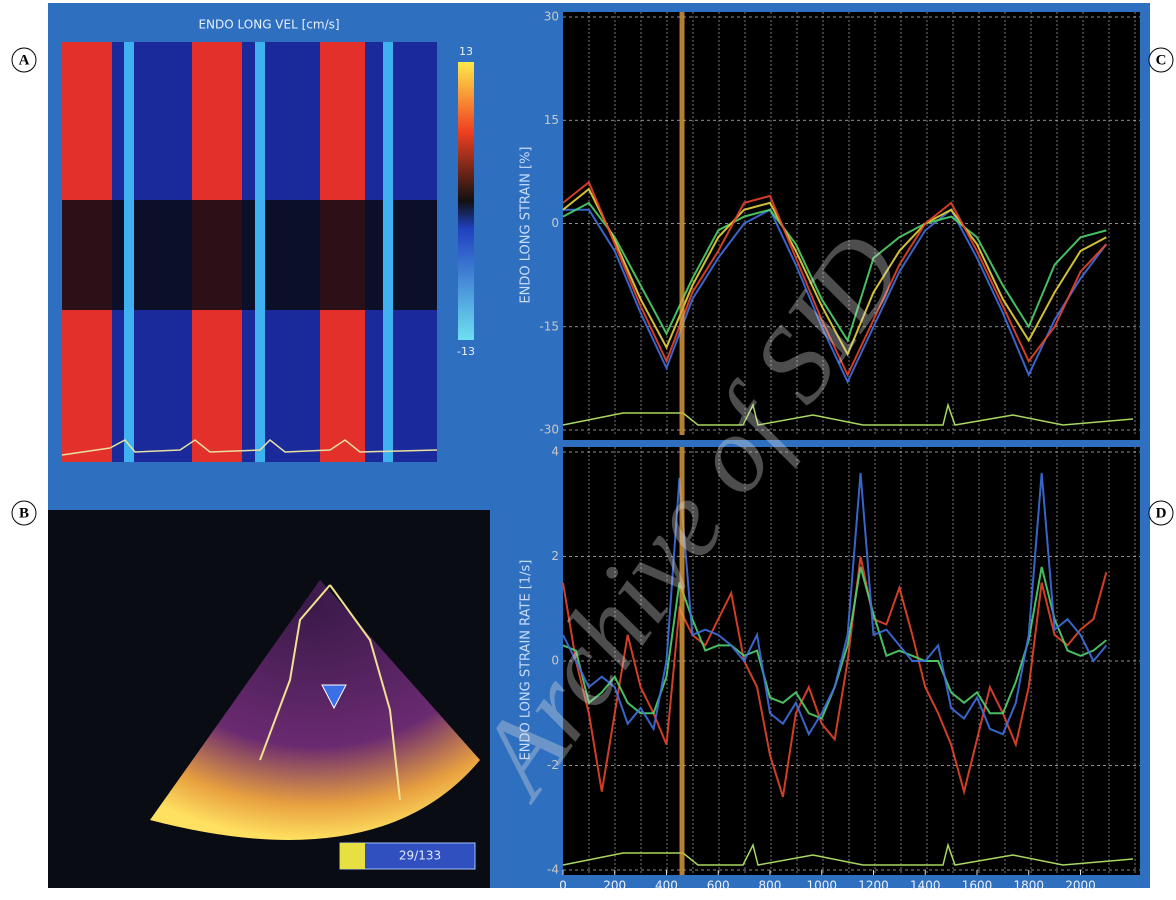 The image size is (1176, 900). Describe the element at coordinates (466, 351) in the screenshot. I see `colorbar-min: -13` at that location.